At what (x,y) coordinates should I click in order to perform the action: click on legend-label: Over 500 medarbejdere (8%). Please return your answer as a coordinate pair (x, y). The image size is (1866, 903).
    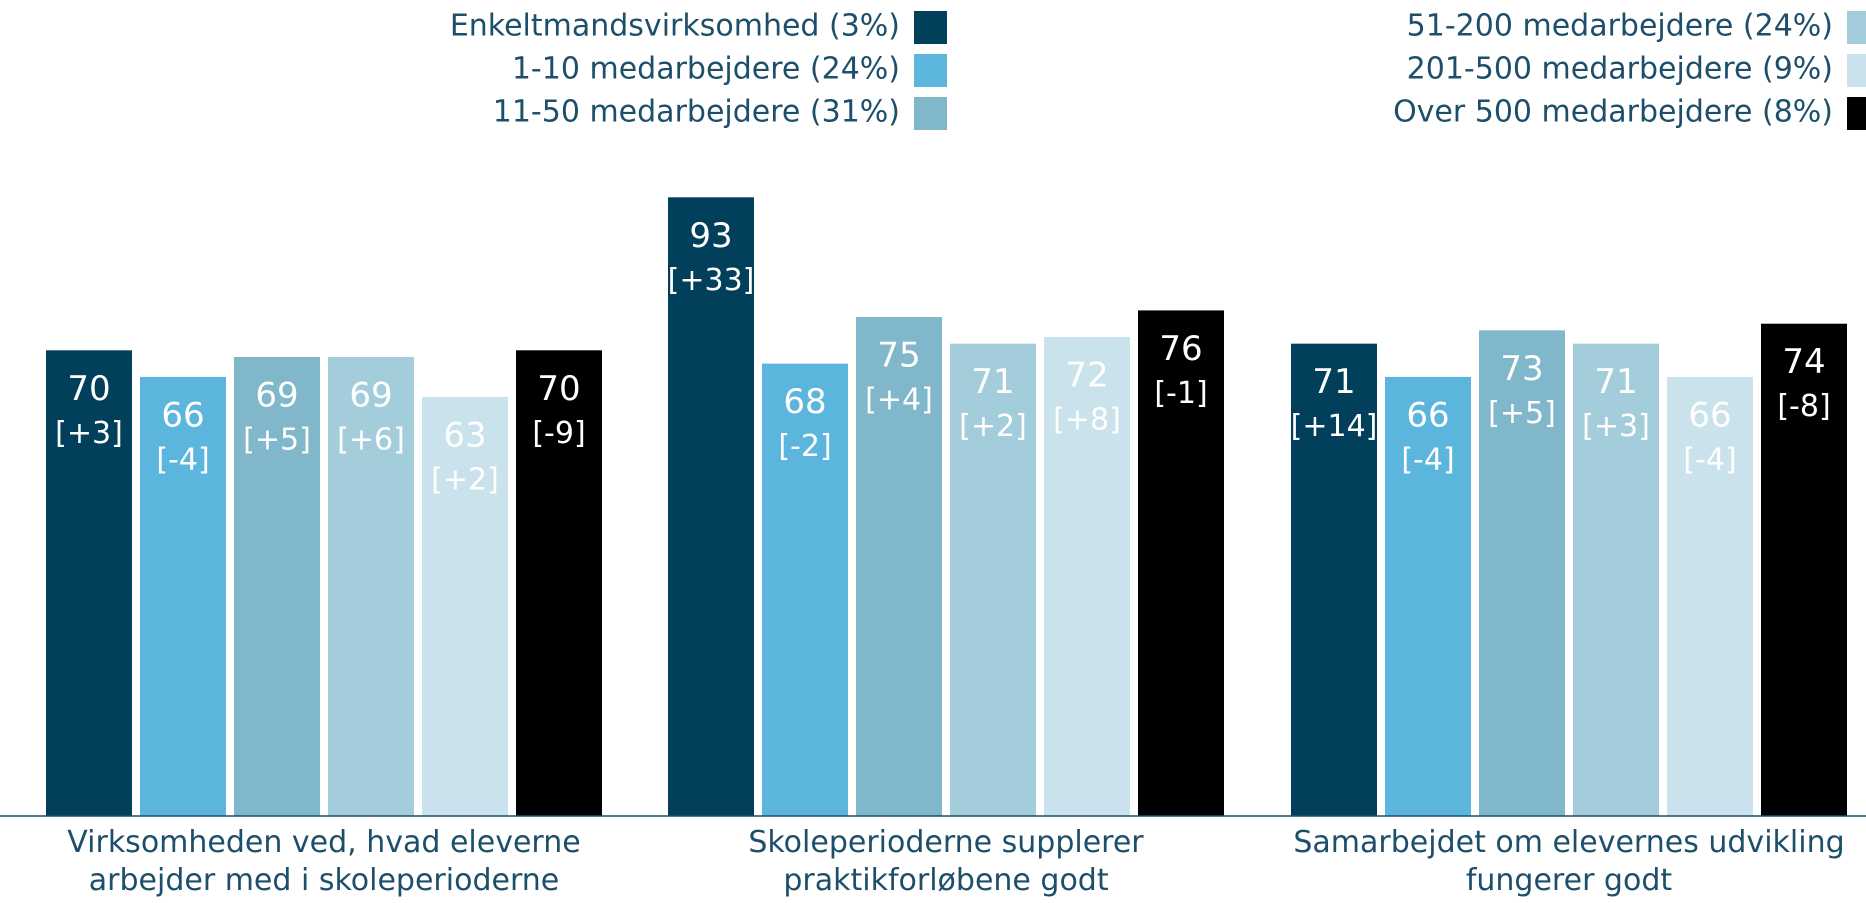
    Looking at the image, I should click on (1613, 112).